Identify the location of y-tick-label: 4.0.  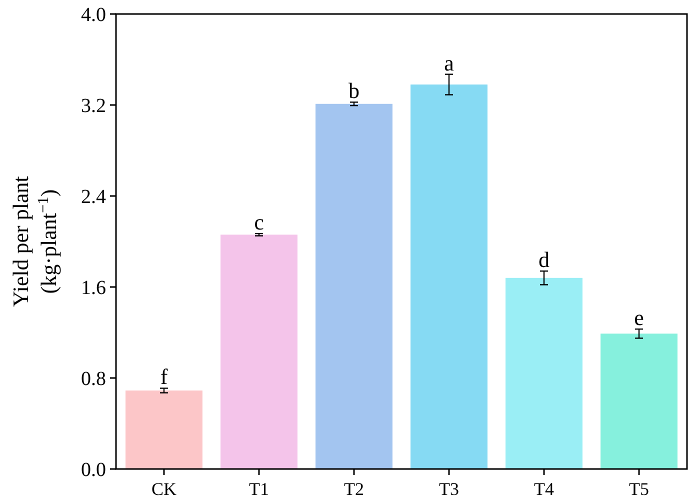
(93, 15).